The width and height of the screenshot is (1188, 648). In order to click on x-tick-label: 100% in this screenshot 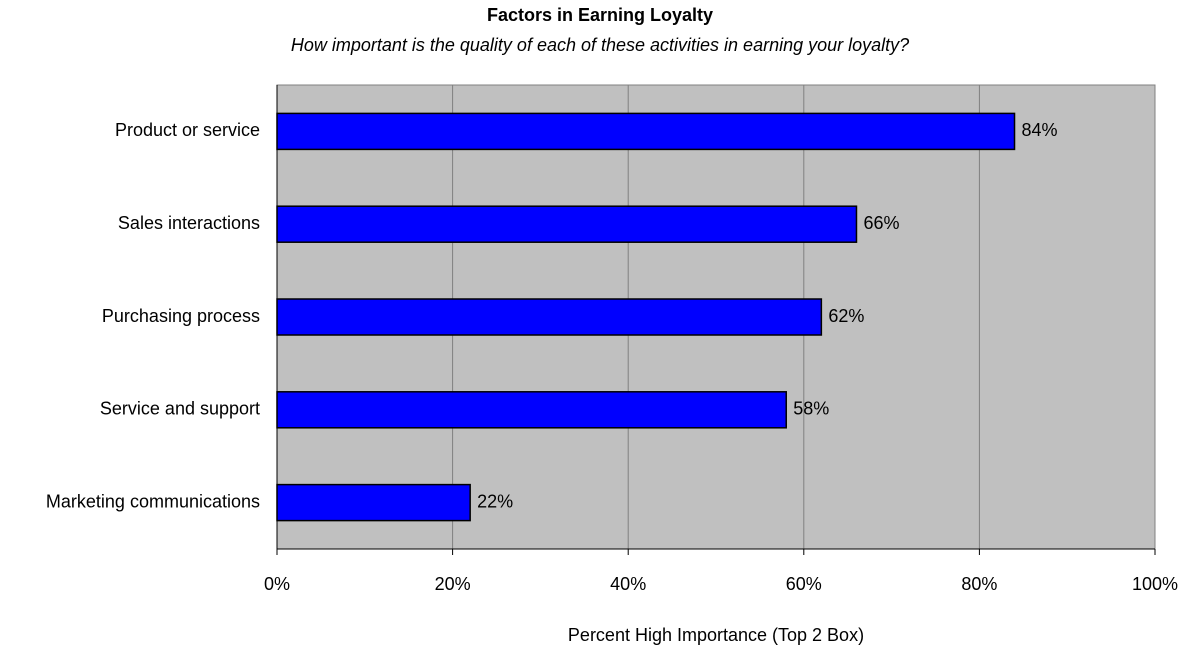, I will do `click(1155, 584)`.